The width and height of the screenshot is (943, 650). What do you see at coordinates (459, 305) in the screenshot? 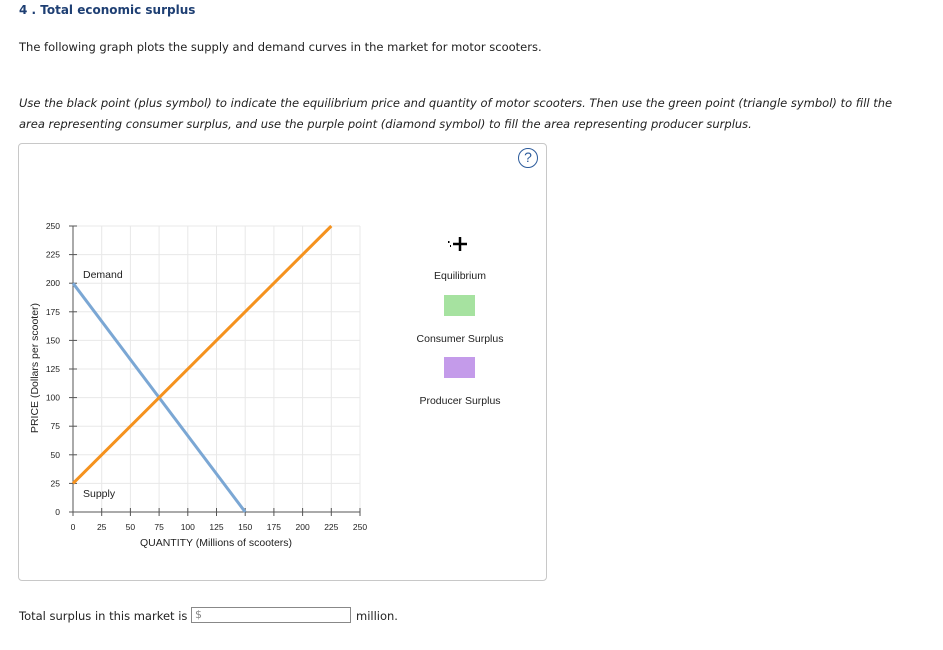
I see `consumer-surplus-swatch` at bounding box center [459, 305].